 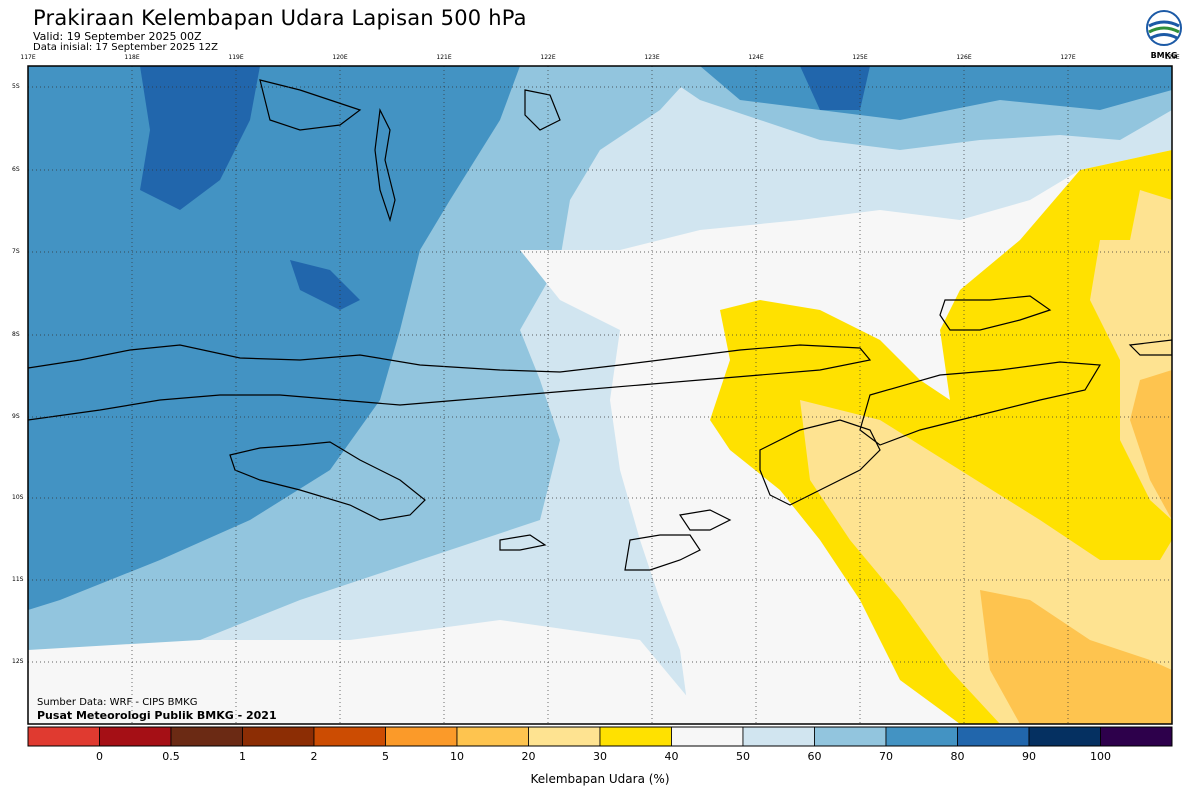 What do you see at coordinates (16, 334) in the screenshot?
I see `latitude-label: 8S` at bounding box center [16, 334].